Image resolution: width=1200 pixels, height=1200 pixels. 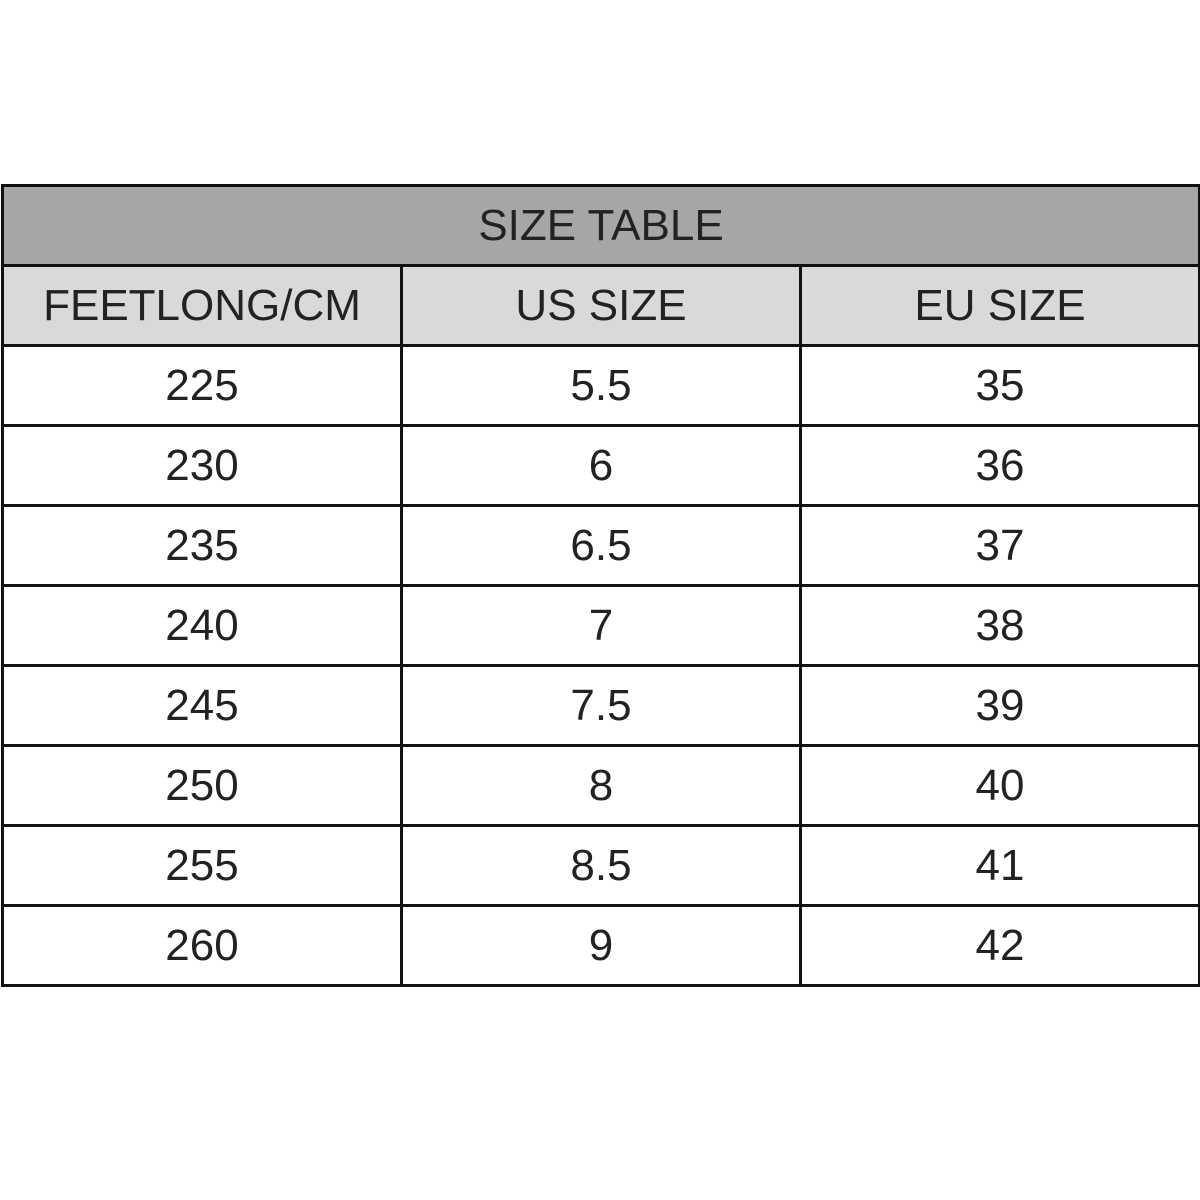 I want to click on table-row: 250 8 40, so click(x=600, y=785).